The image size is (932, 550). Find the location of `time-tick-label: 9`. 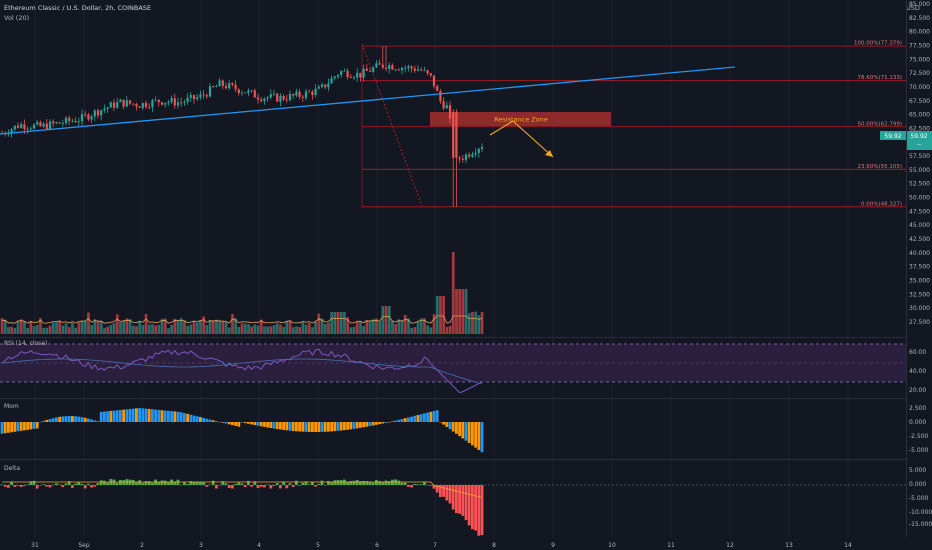

time-tick-label: 9 is located at coordinates (553, 545).